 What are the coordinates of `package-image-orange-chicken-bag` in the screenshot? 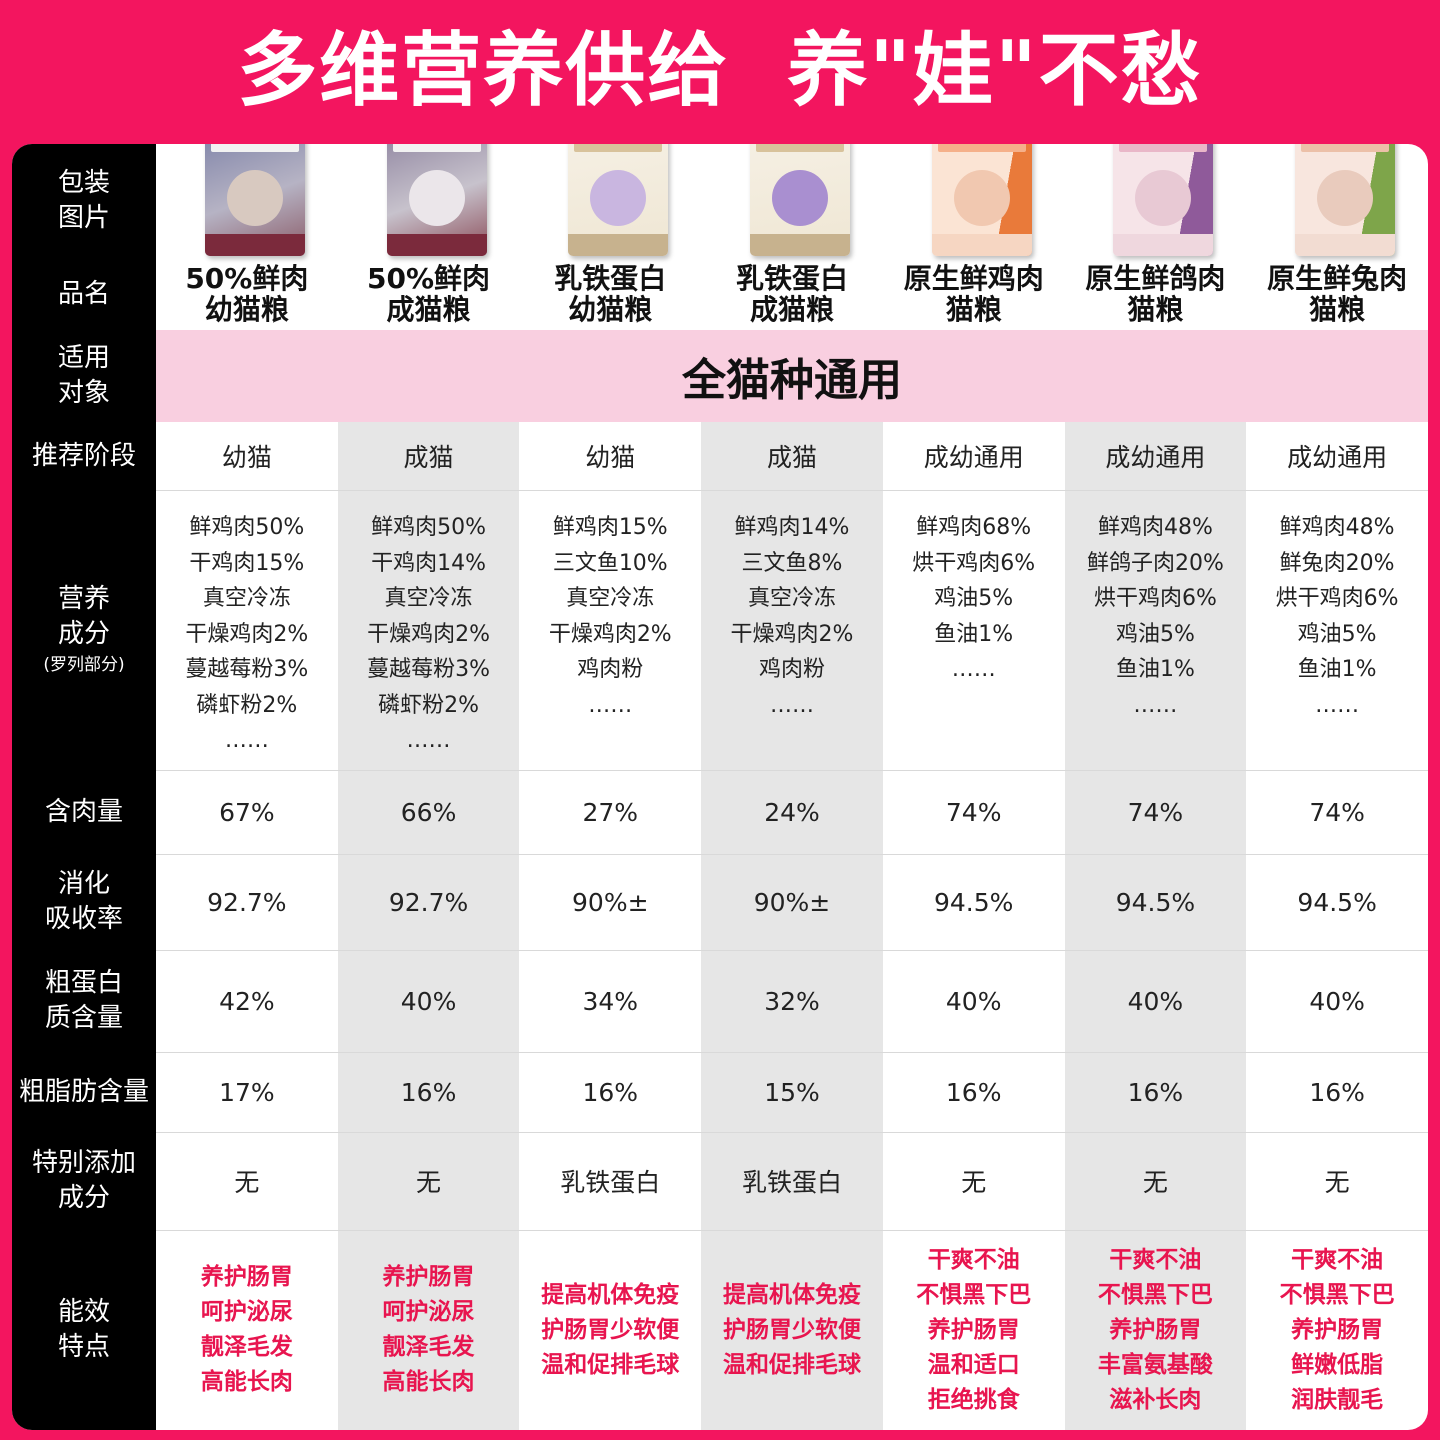 It's located at (981, 200).